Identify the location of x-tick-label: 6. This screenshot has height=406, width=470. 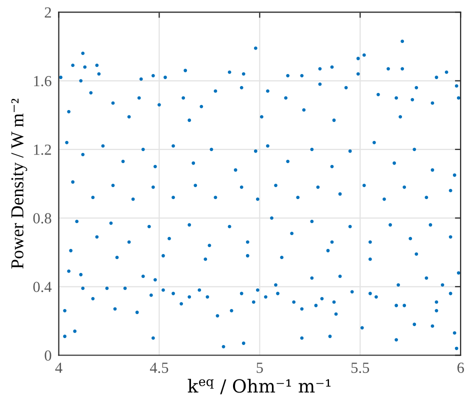
(460, 367).